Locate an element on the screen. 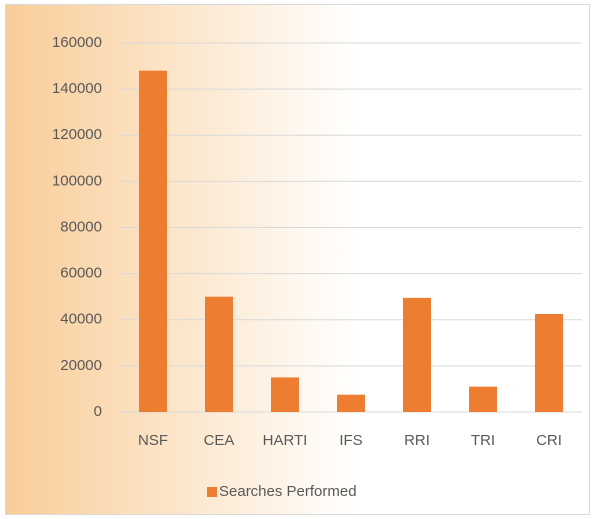 This screenshot has width=595, height=519. y-tick-label: 60000 is located at coordinates (81, 273).